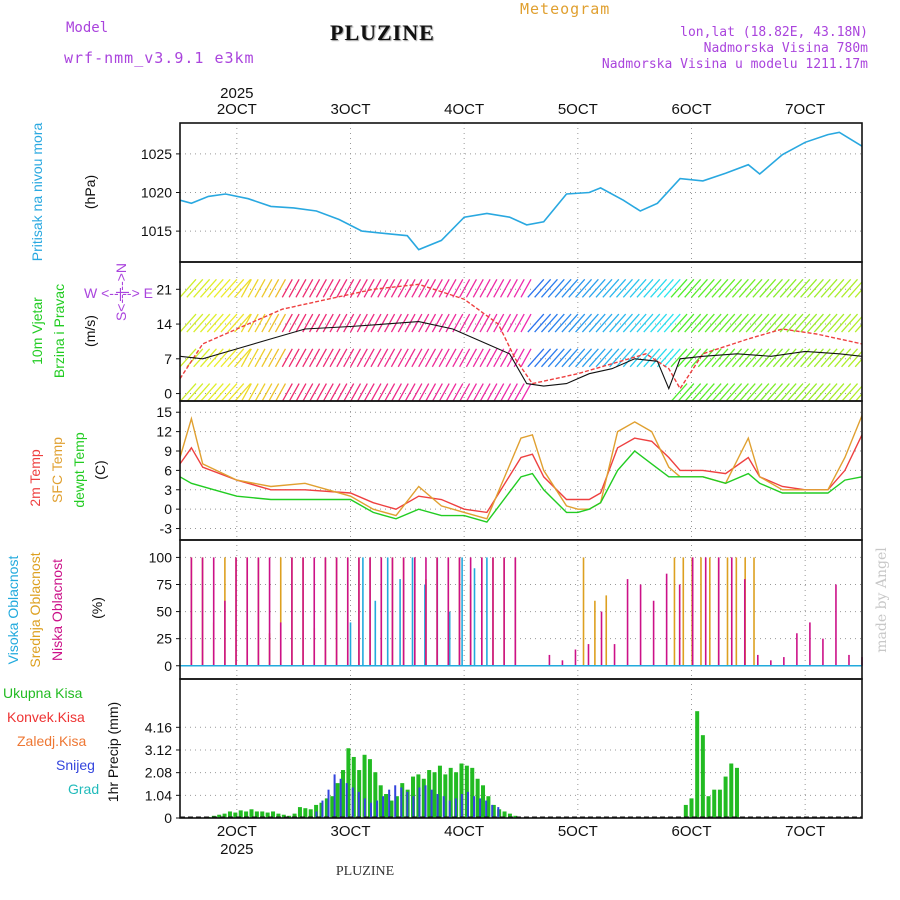  Describe the element at coordinates (168, 490) in the screenshot. I see `y-tick-label: 3` at that location.